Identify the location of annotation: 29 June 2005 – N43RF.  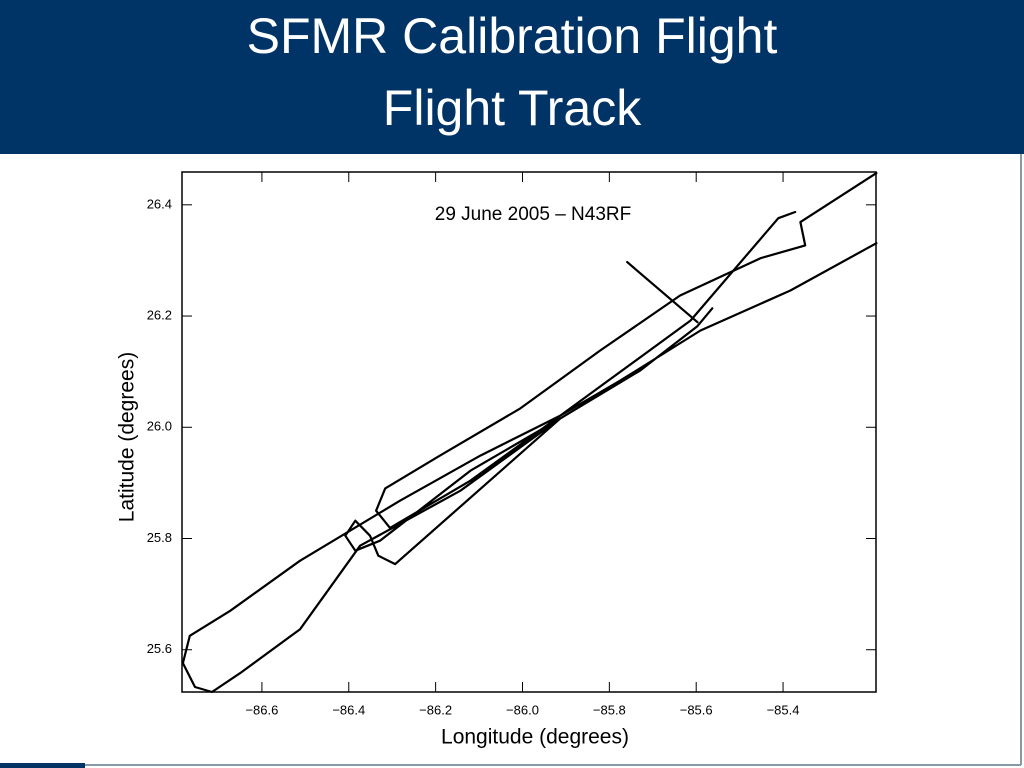
(533, 214).